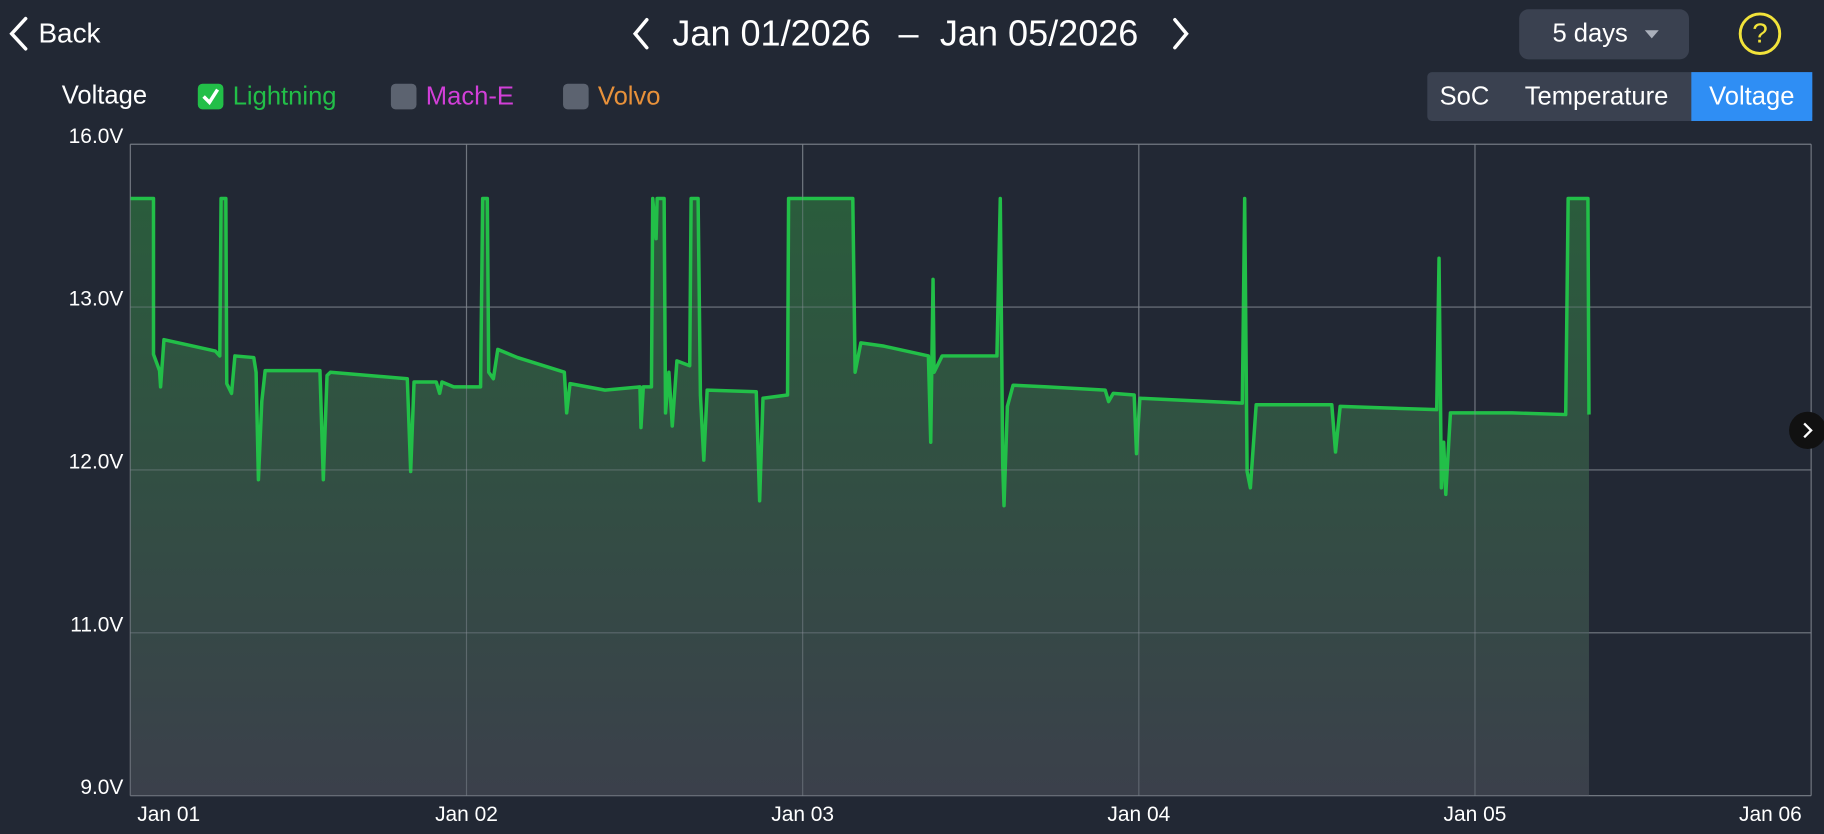 Image resolution: width=1824 pixels, height=834 pixels. What do you see at coordinates (1589, 34) in the screenshot?
I see `range-label: 5 days` at bounding box center [1589, 34].